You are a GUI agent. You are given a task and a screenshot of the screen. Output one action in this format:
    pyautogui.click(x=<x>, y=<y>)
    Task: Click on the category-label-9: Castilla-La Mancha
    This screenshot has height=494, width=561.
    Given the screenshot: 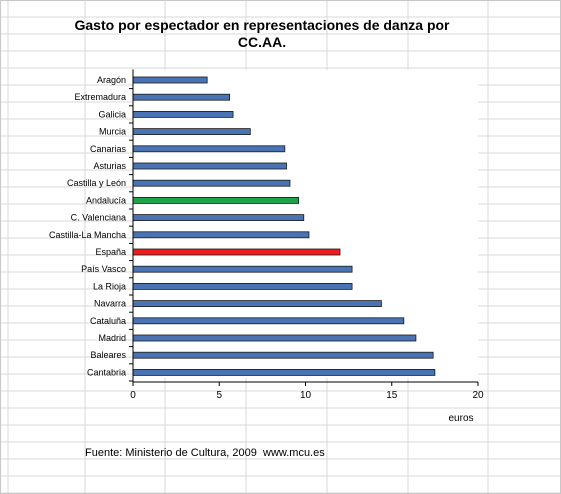 What is the action you would take?
    pyautogui.click(x=87, y=235)
    